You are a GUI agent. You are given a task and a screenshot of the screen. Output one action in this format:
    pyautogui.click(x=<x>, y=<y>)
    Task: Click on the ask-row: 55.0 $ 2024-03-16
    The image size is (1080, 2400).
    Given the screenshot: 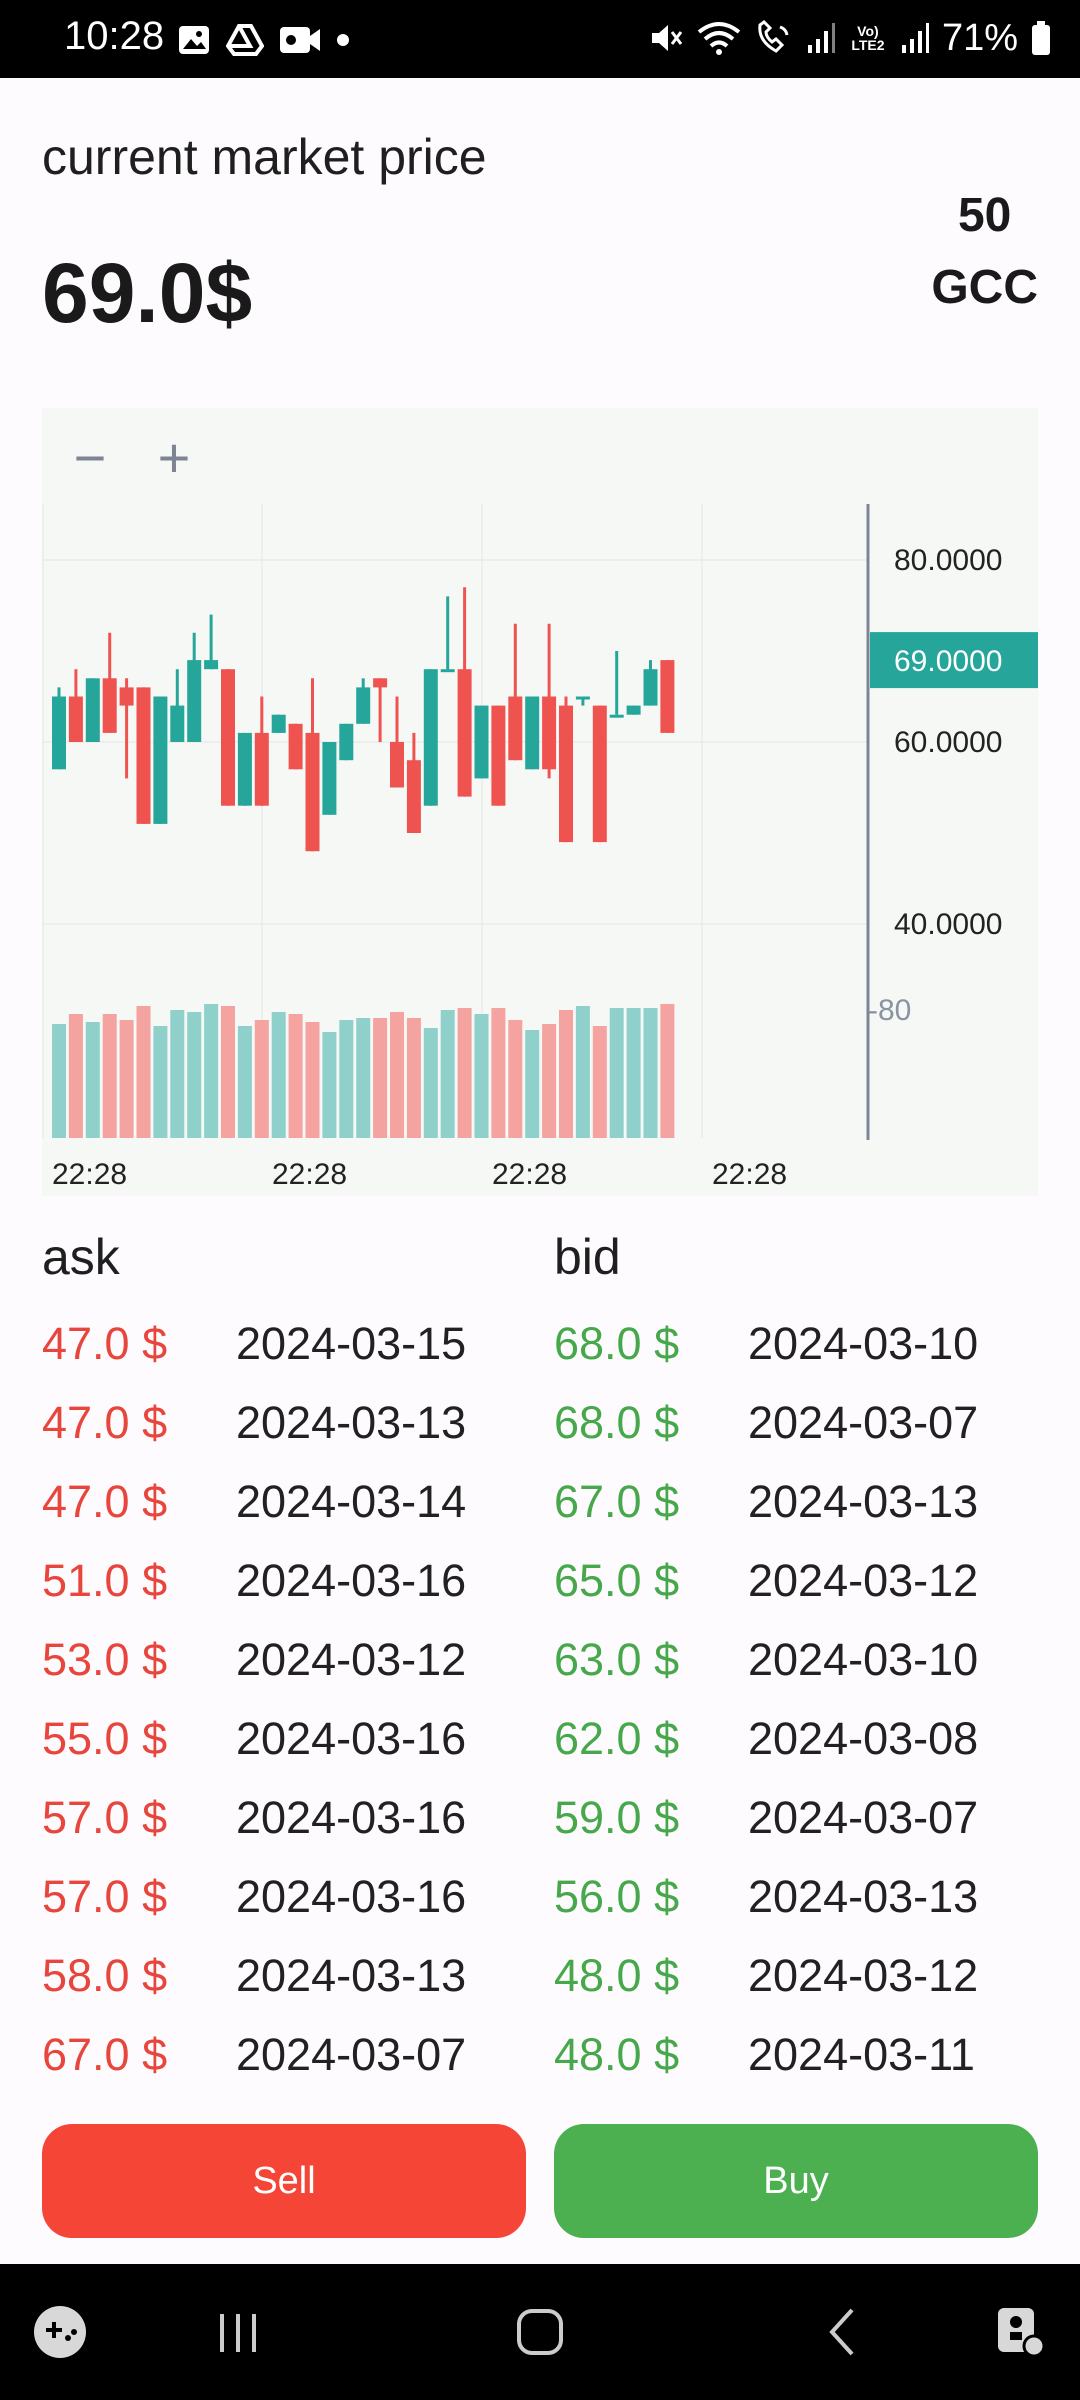 What is the action you would take?
    pyautogui.click(x=282, y=1738)
    